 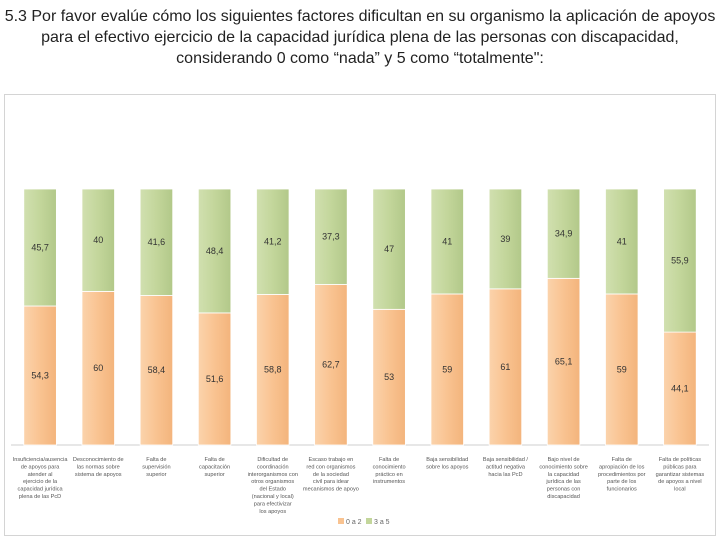 I want to click on data-label-low-6: 62,7, so click(x=331, y=365).